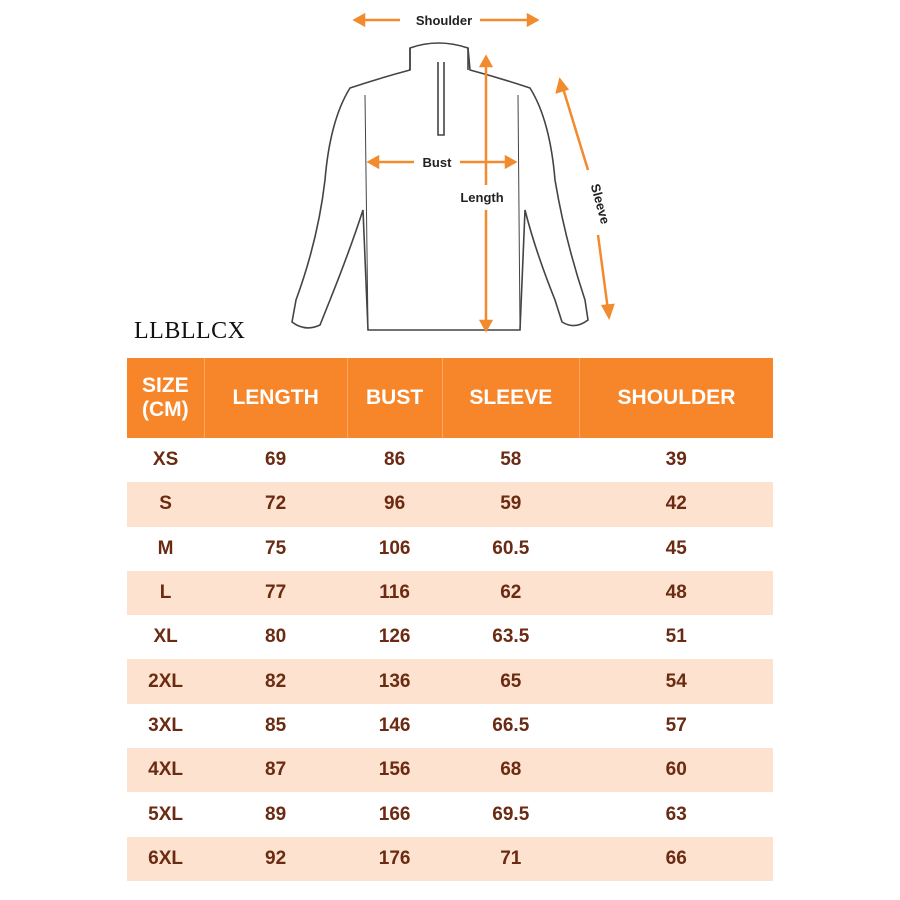 Image resolution: width=900 pixels, height=900 pixels. I want to click on table-row: M 75 106 60.5 45, so click(450, 549).